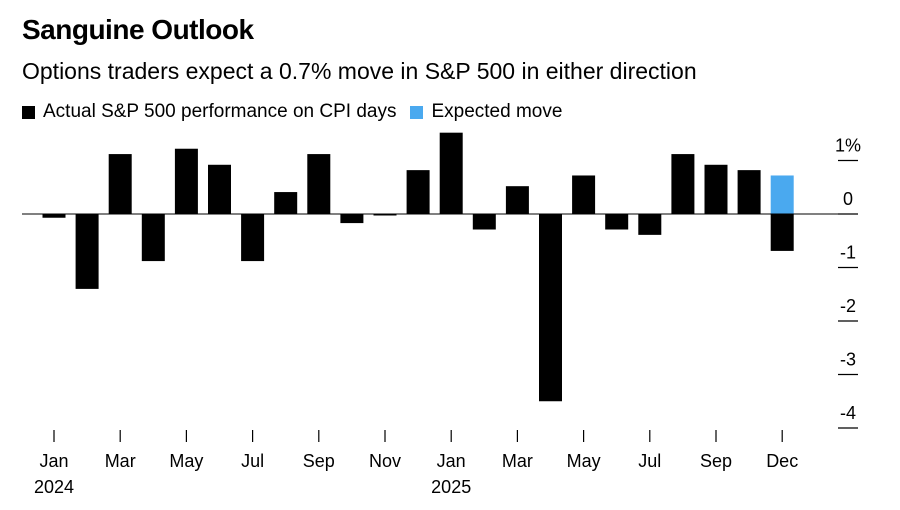  Describe the element at coordinates (716, 461) in the screenshot. I see `x-tick-label-10: Sep` at that location.